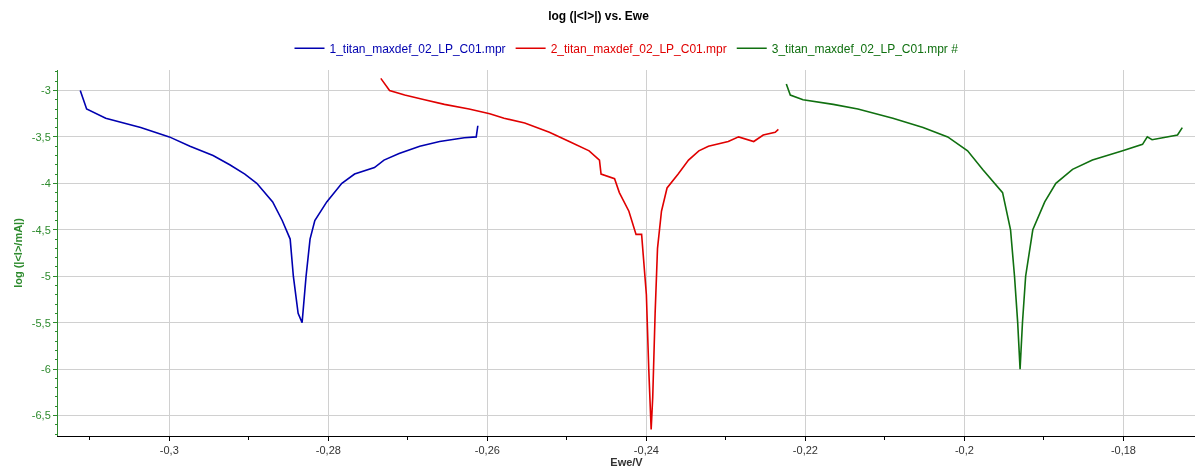 The width and height of the screenshot is (1197, 470). I want to click on y-tick-label: -6, so click(46, 368).